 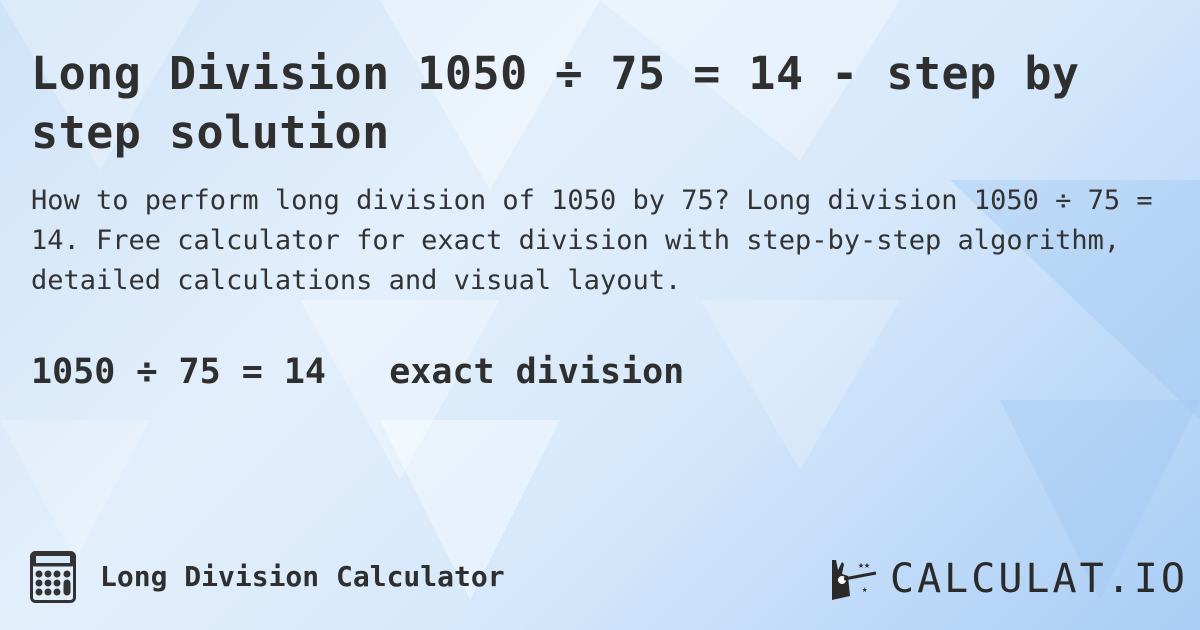 What do you see at coordinates (1039, 579) in the screenshot?
I see `logo-text: CALCULAT.IO` at bounding box center [1039, 579].